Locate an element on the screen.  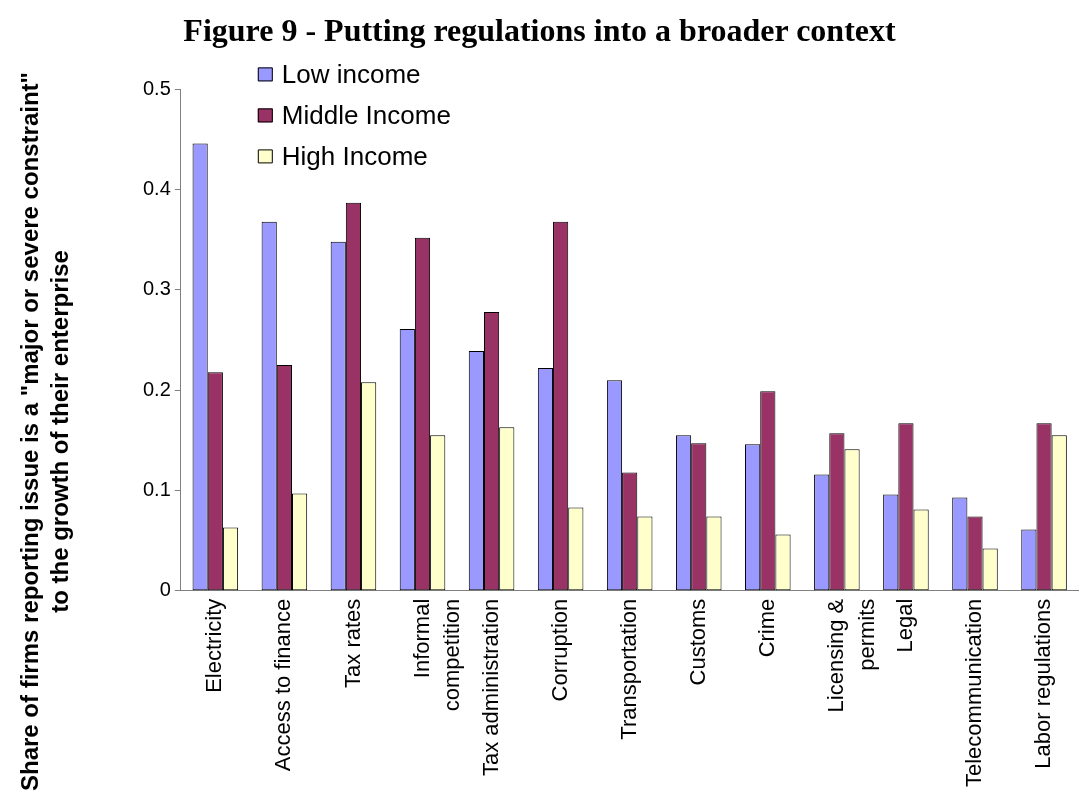
x-tick-label: Crime is located at coordinates (766, 628).